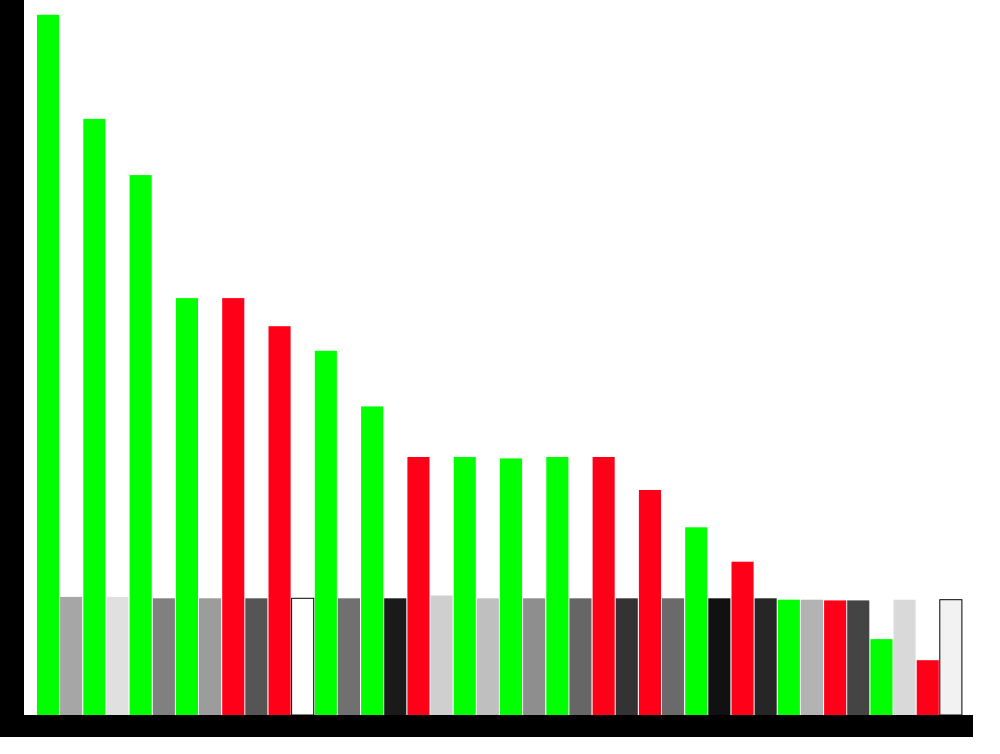 Image resolution: width=1000 pixels, height=754 pixels. Describe the element at coordinates (12, 368) in the screenshot. I see `y-axis` at that location.